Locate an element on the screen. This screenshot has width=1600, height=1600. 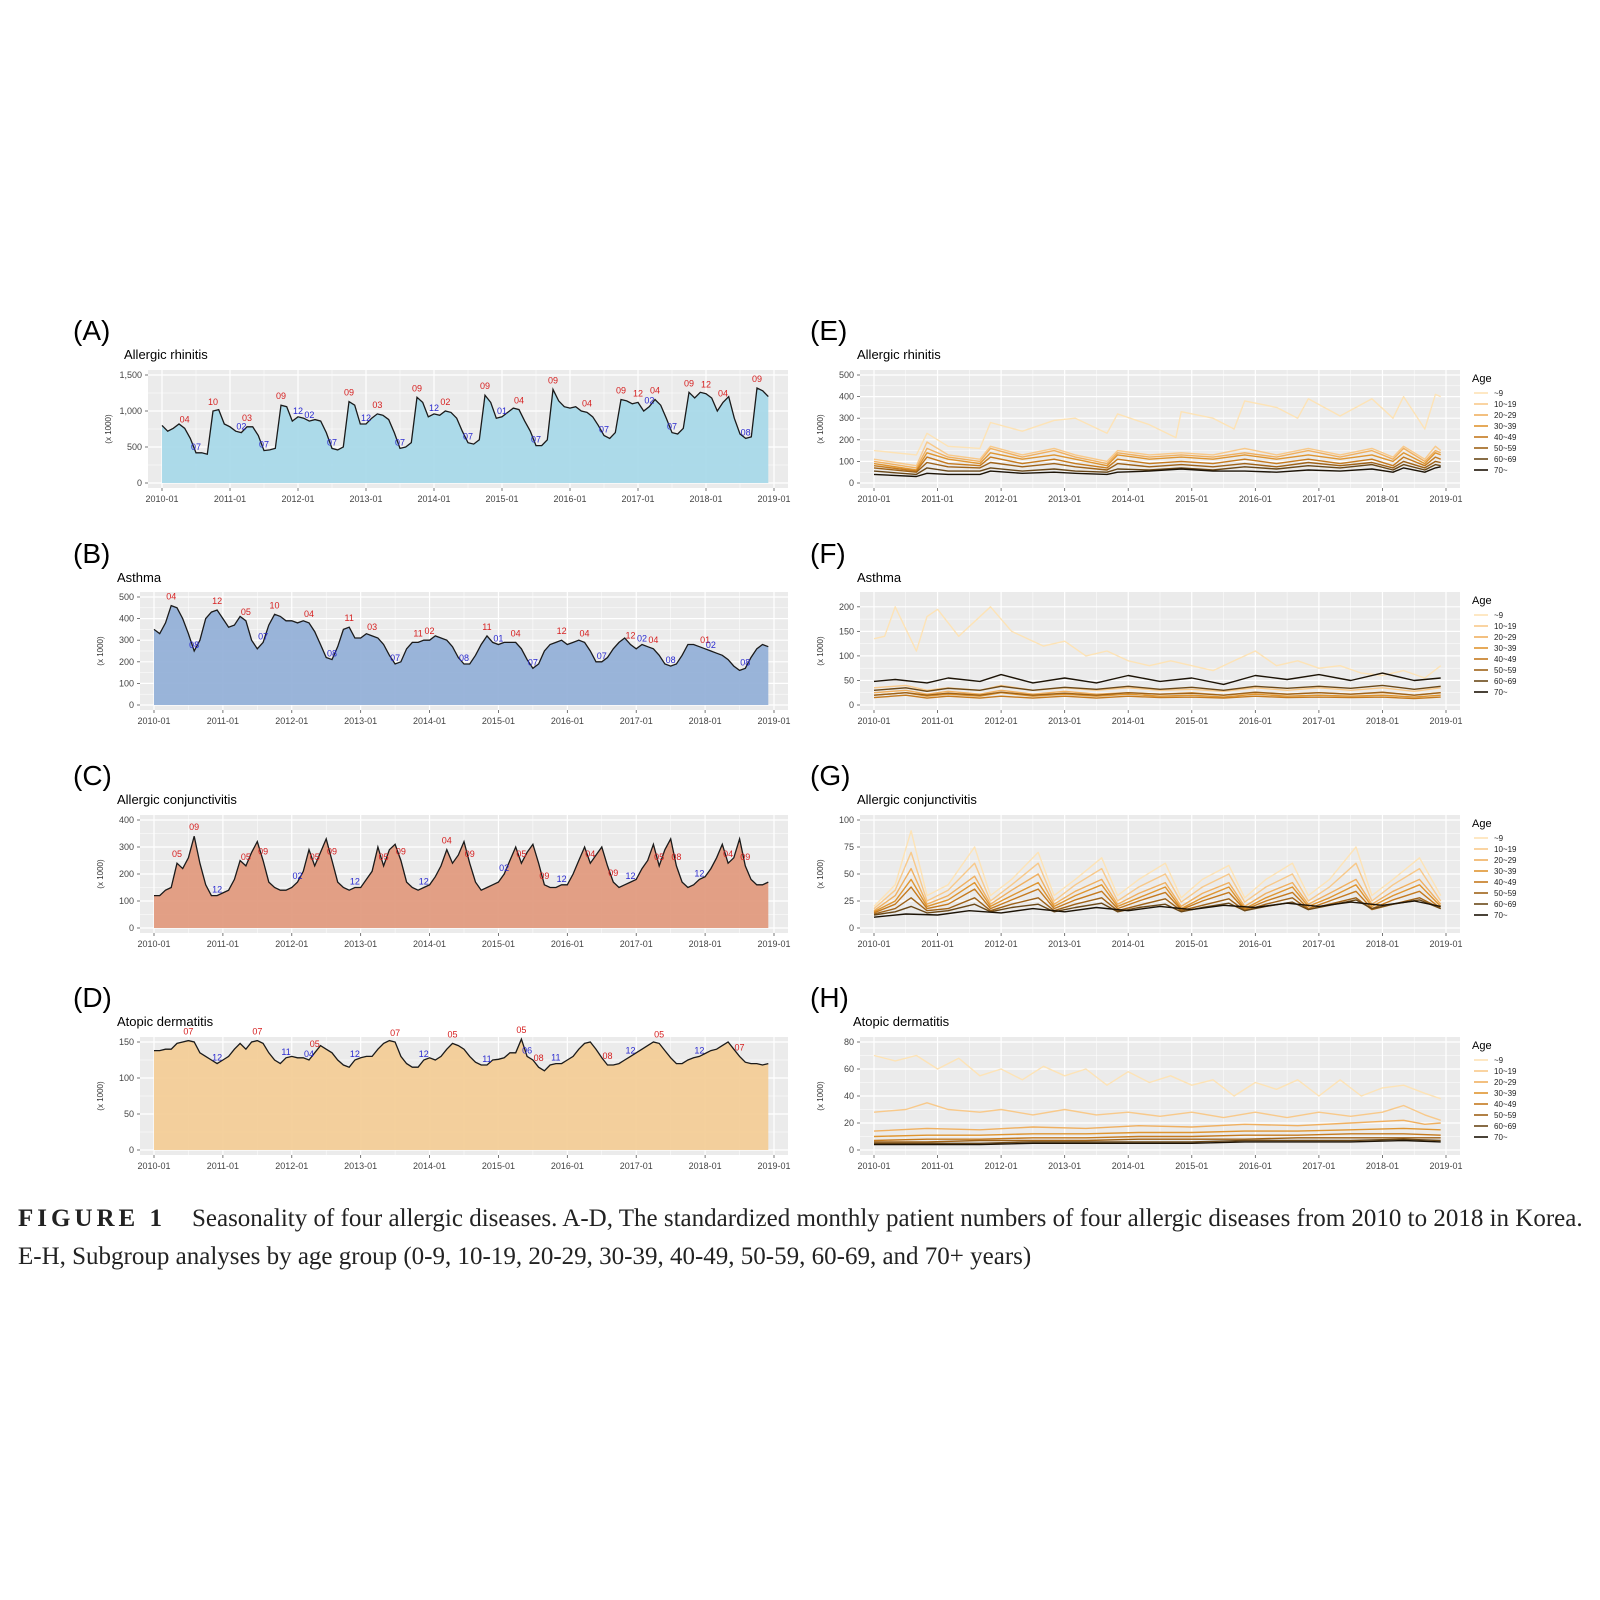
peak-label: 10 is located at coordinates (275, 605).